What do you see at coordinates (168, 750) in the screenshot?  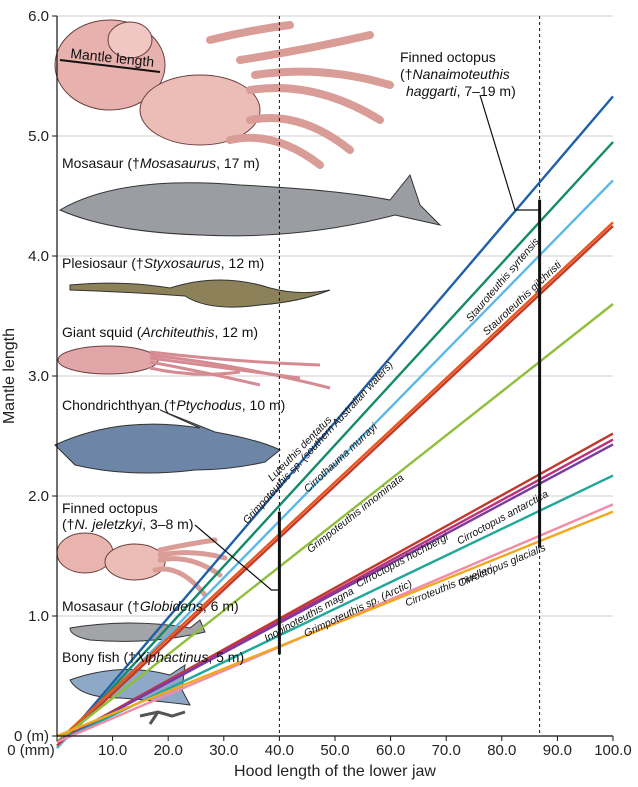 I see `x-tick-label: 20.0` at bounding box center [168, 750].